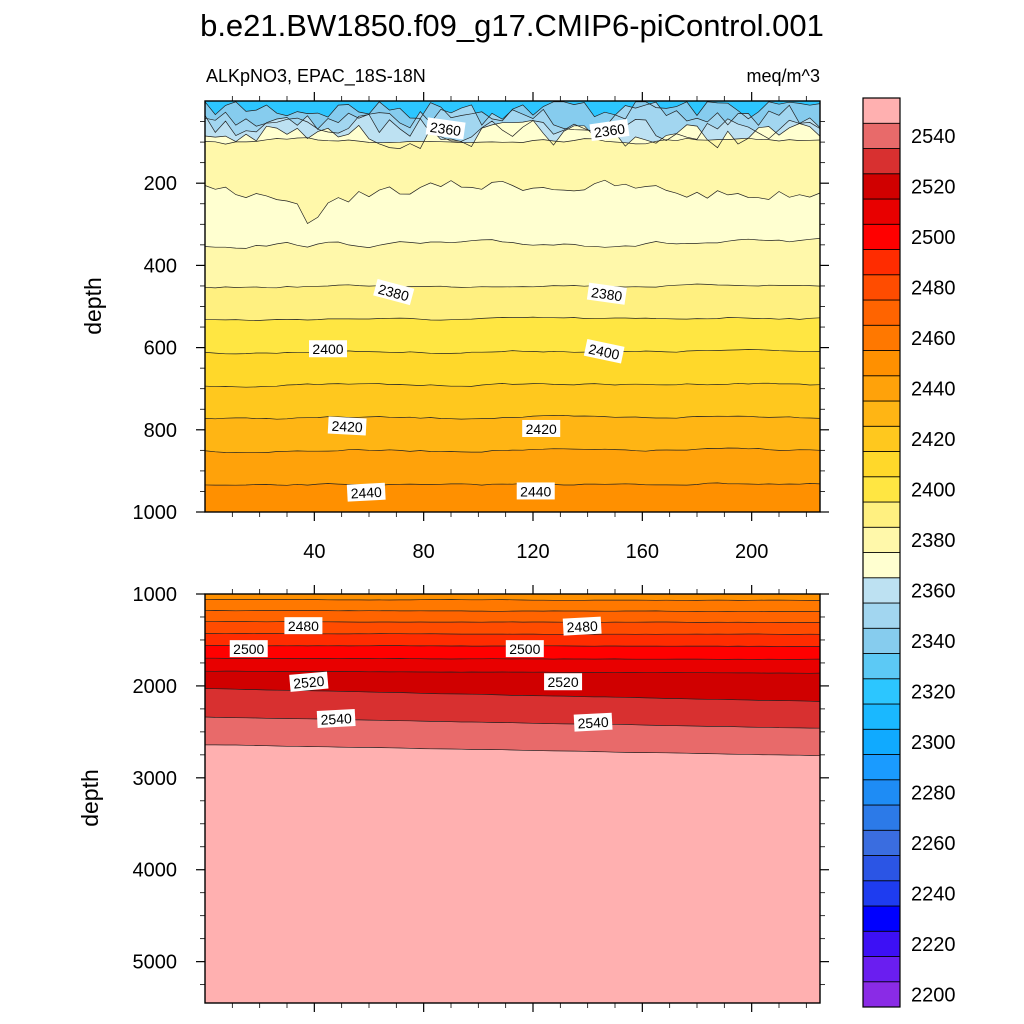 This screenshot has width=1024, height=1024. I want to click on top-contour-label: 2420, so click(347, 426).